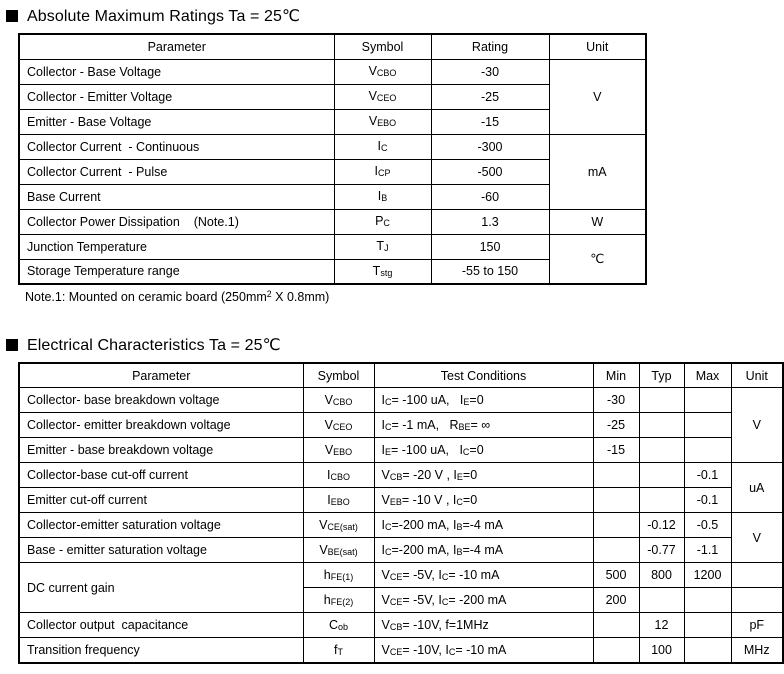 Image resolution: width=784 pixels, height=674 pixels. Describe the element at coordinates (332, 46) in the screenshot. I see `table-header-row: Parameter Symbol Rating Unit` at that location.